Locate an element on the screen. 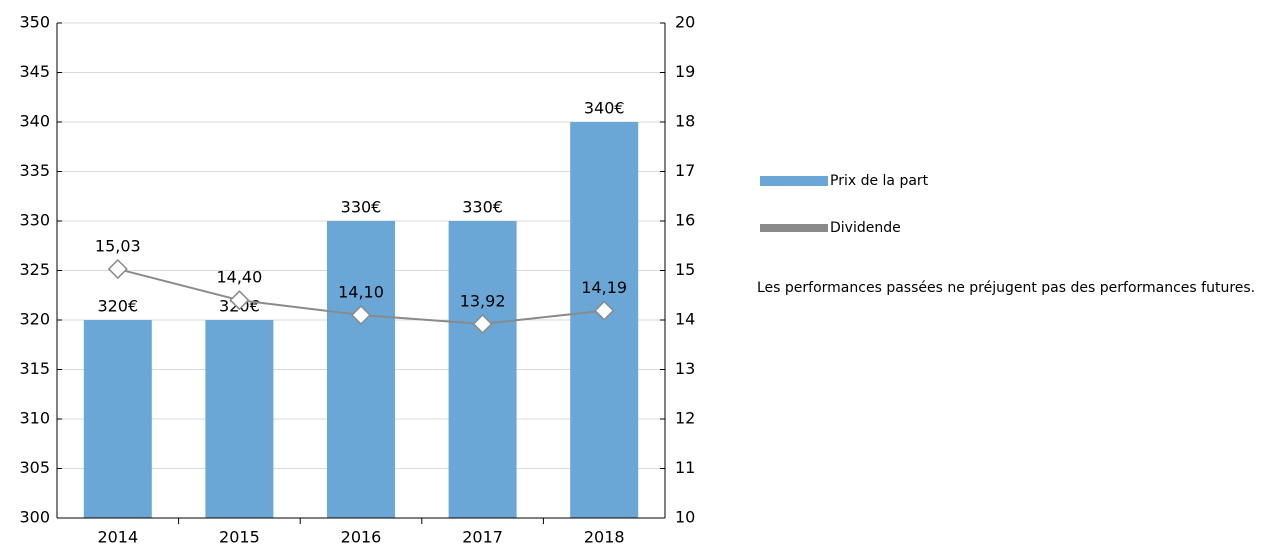  y-tick-label: 325 is located at coordinates (34, 269).